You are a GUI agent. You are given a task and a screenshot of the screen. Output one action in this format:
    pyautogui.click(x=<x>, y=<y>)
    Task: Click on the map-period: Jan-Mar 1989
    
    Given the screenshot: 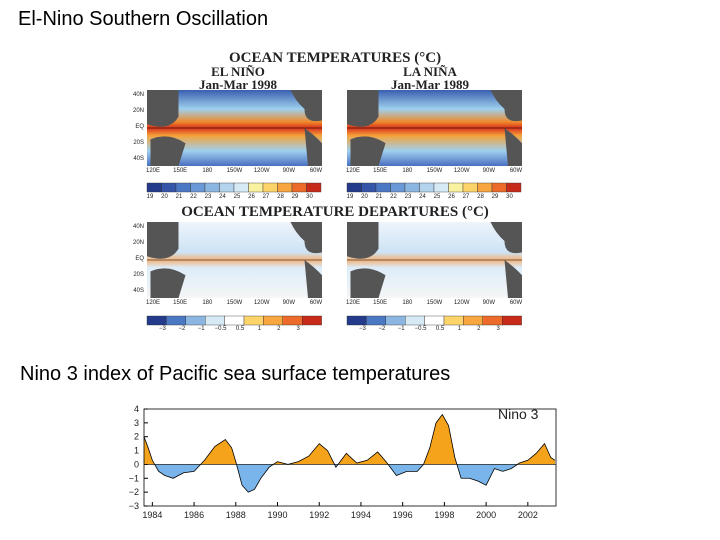 What is the action you would take?
    pyautogui.click(x=430, y=84)
    